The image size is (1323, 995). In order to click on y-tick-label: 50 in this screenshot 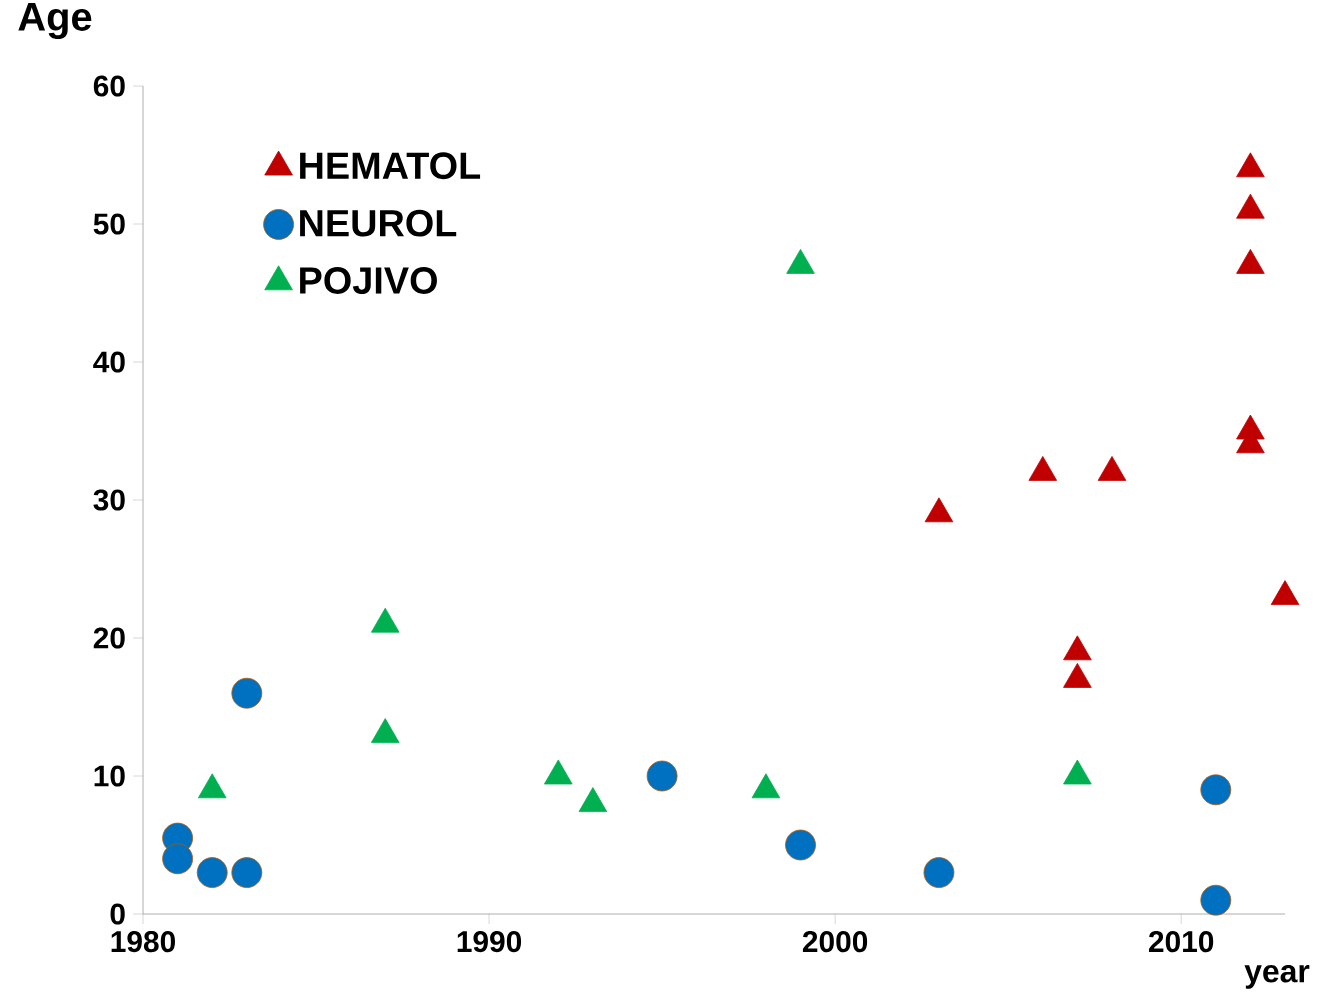, I will do `click(109, 224)`.